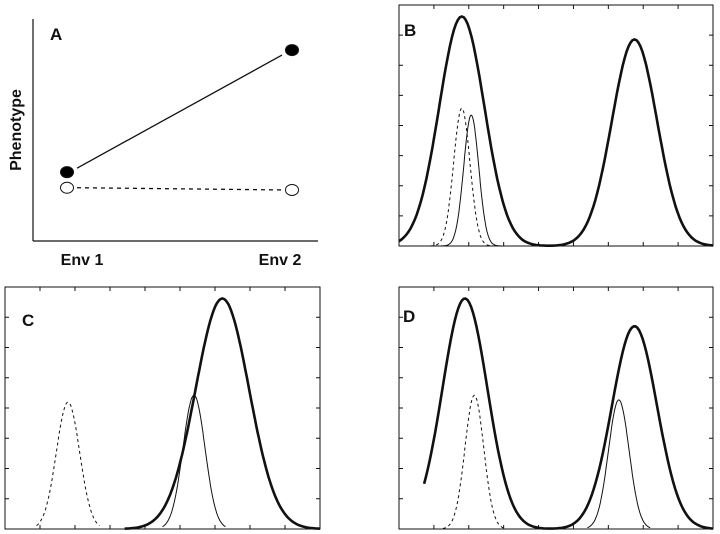  What do you see at coordinates (16, 130) in the screenshot?
I see `panel-a-y-label: Phenotype` at bounding box center [16, 130].